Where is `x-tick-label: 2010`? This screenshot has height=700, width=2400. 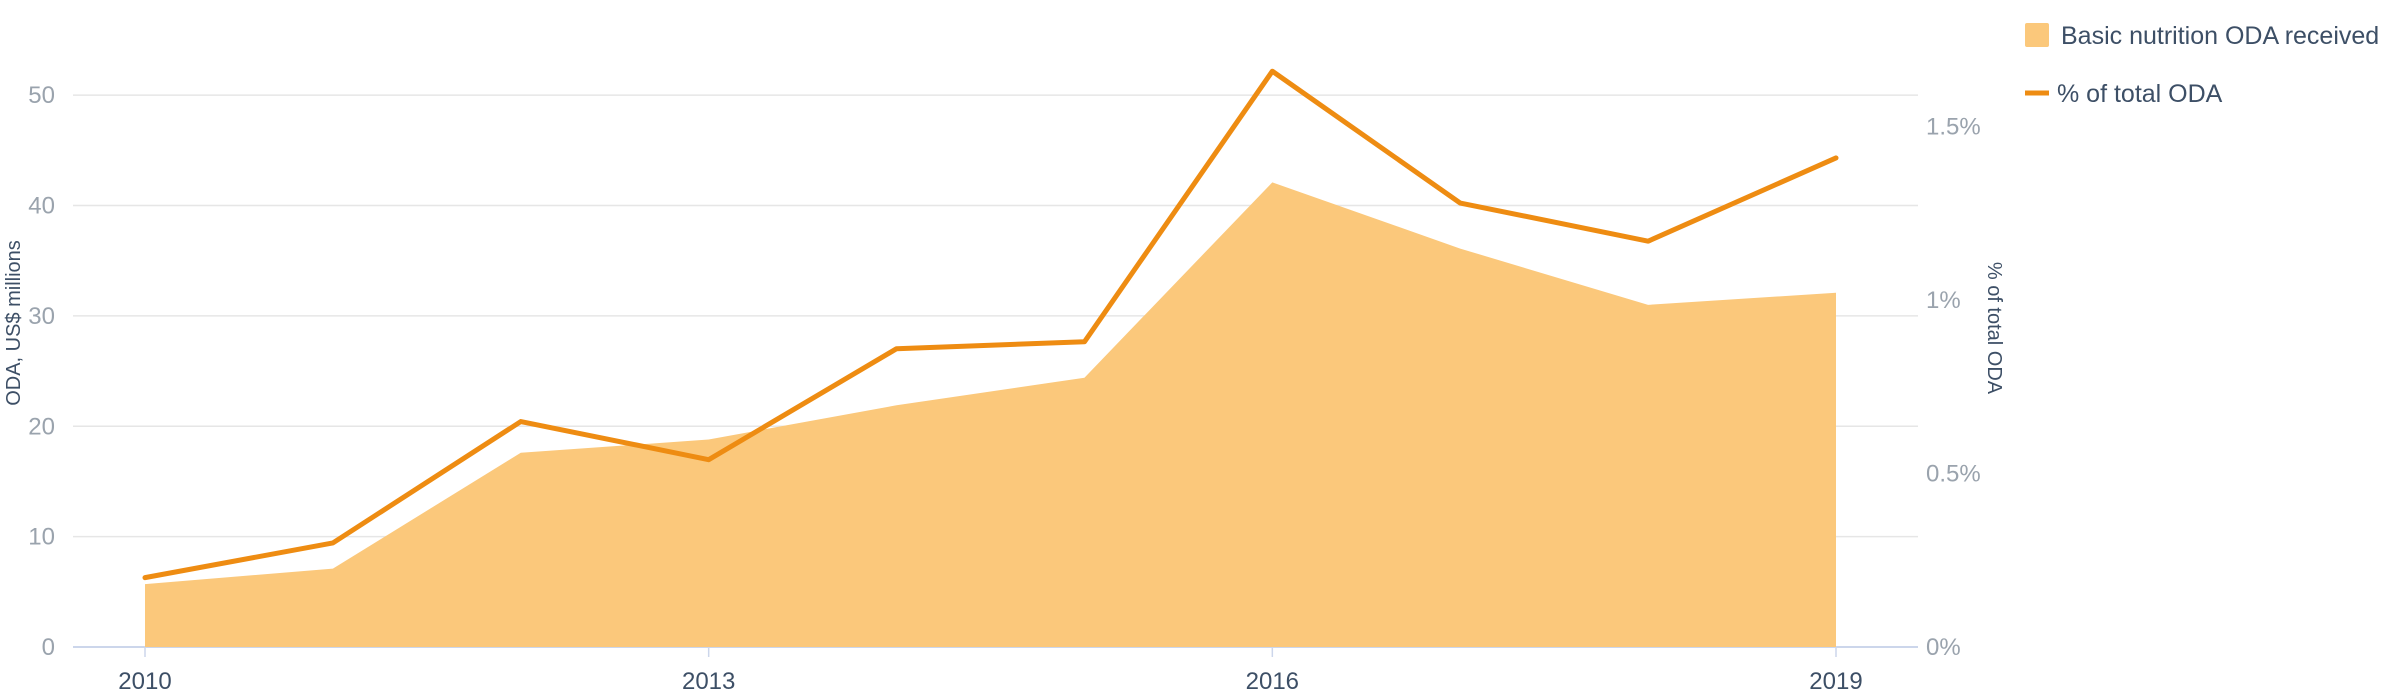
x-tick-label: 2010 is located at coordinates (144, 681).